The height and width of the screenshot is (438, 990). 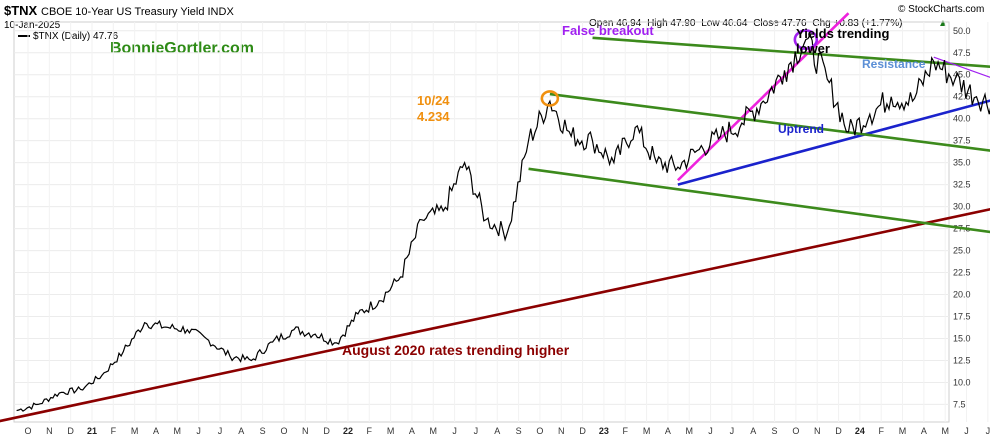 What do you see at coordinates (962, 119) in the screenshot?
I see `y-tick-label: 40.0` at bounding box center [962, 119].